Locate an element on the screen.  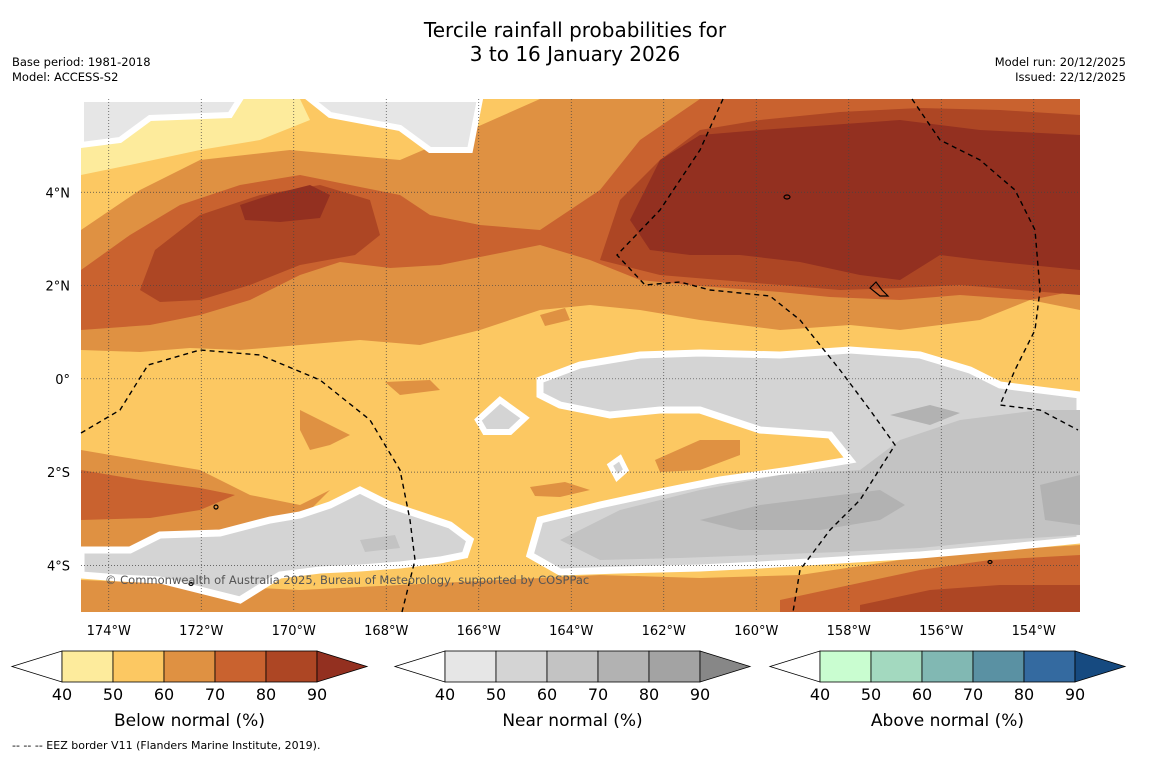
island-a is located at coordinates (787, 197).